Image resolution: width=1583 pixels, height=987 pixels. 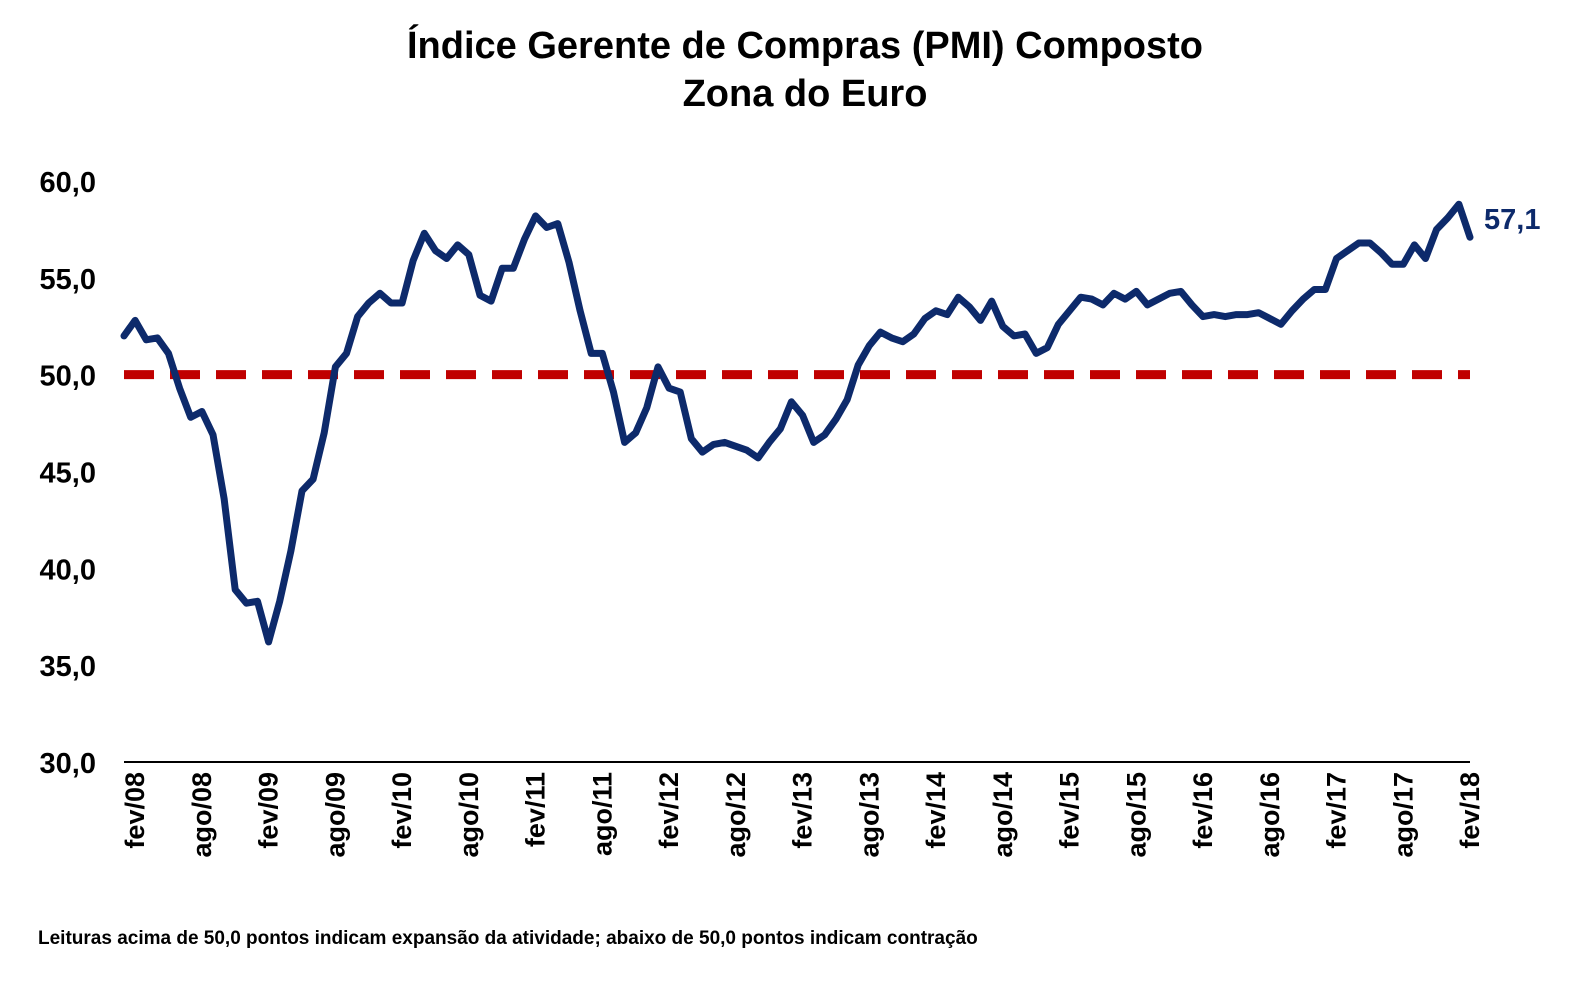 What do you see at coordinates (803, 810) in the screenshot?
I see `x-tick-label: fev/13` at bounding box center [803, 810].